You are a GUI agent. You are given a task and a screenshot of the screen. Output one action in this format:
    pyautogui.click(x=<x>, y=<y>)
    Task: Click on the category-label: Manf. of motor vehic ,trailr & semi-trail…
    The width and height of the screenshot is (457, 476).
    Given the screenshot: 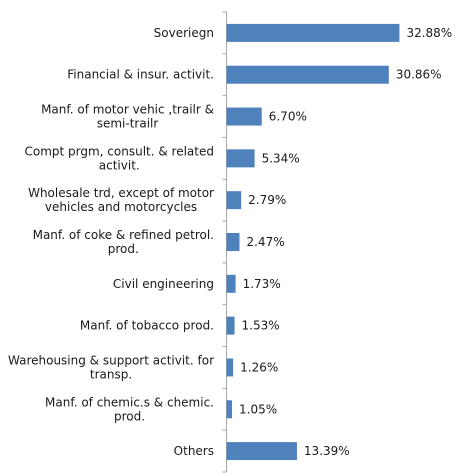 What is the action you would take?
    pyautogui.click(x=127, y=117)
    